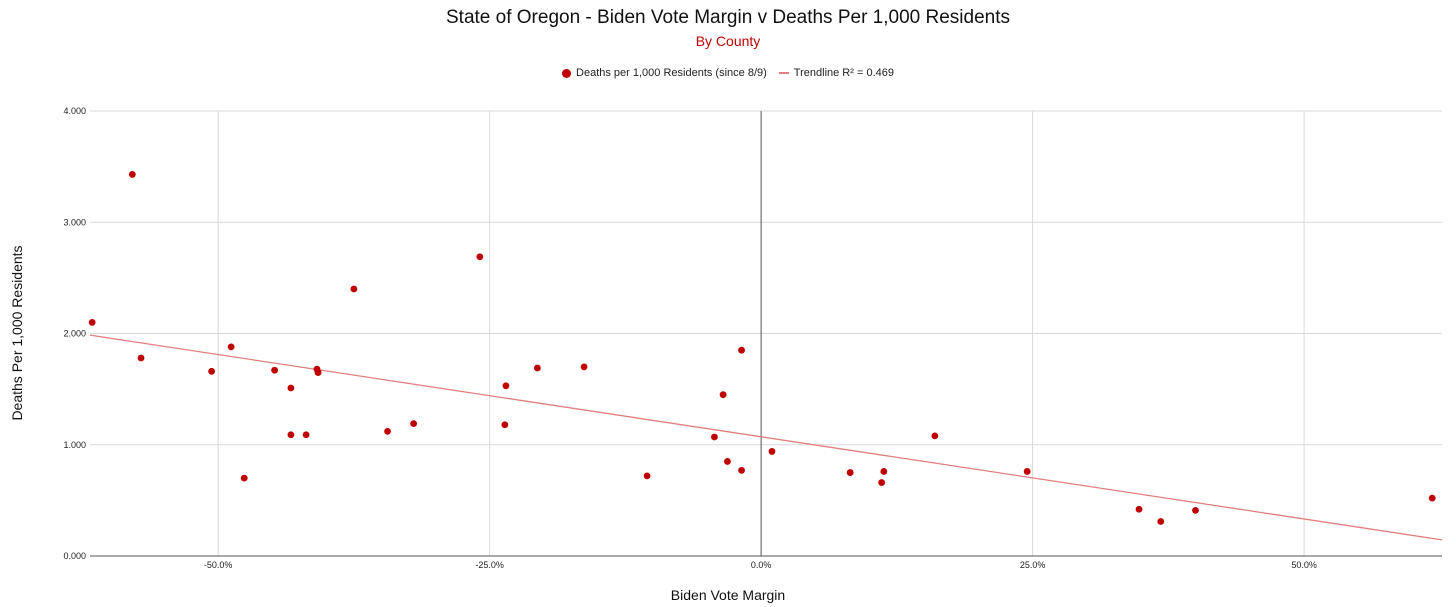 The width and height of the screenshot is (1456, 607). Describe the element at coordinates (218, 565) in the screenshot. I see `x-tick-label: -50.0%` at that location.